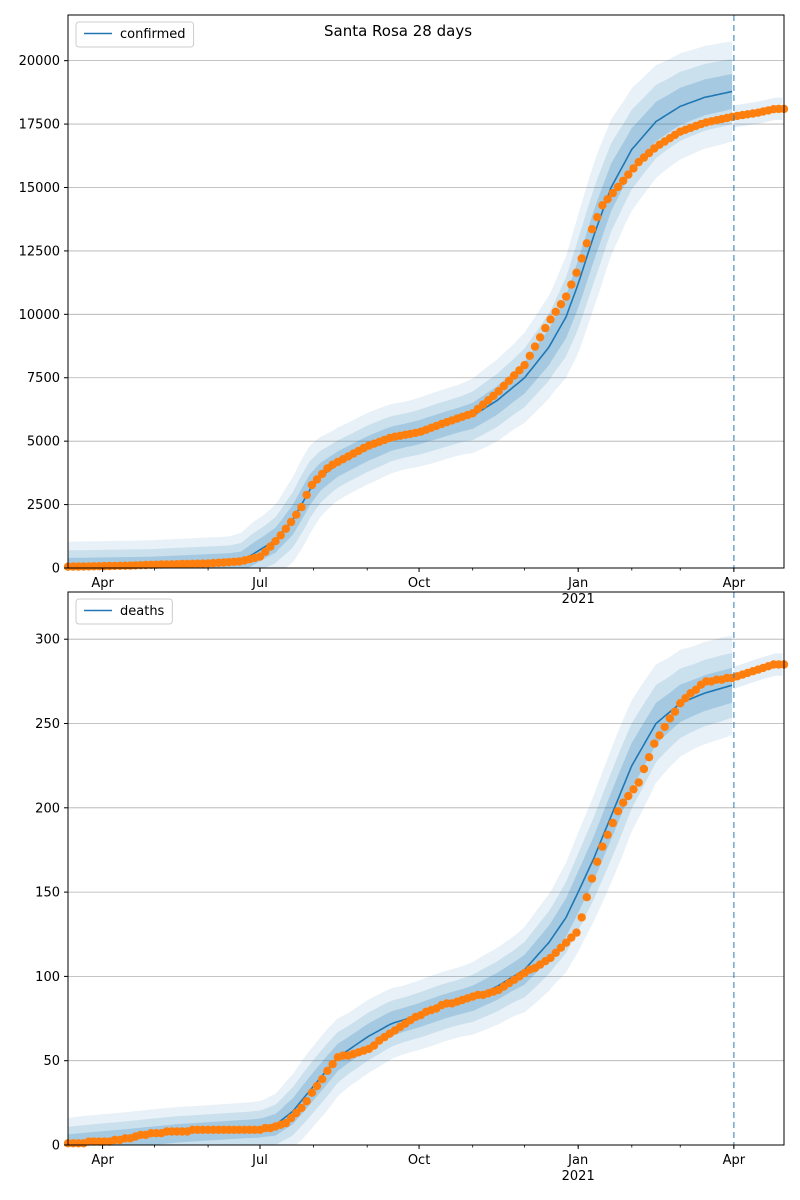  Describe the element at coordinates (47, 893) in the screenshot. I see `y-tick-label: 150` at that location.